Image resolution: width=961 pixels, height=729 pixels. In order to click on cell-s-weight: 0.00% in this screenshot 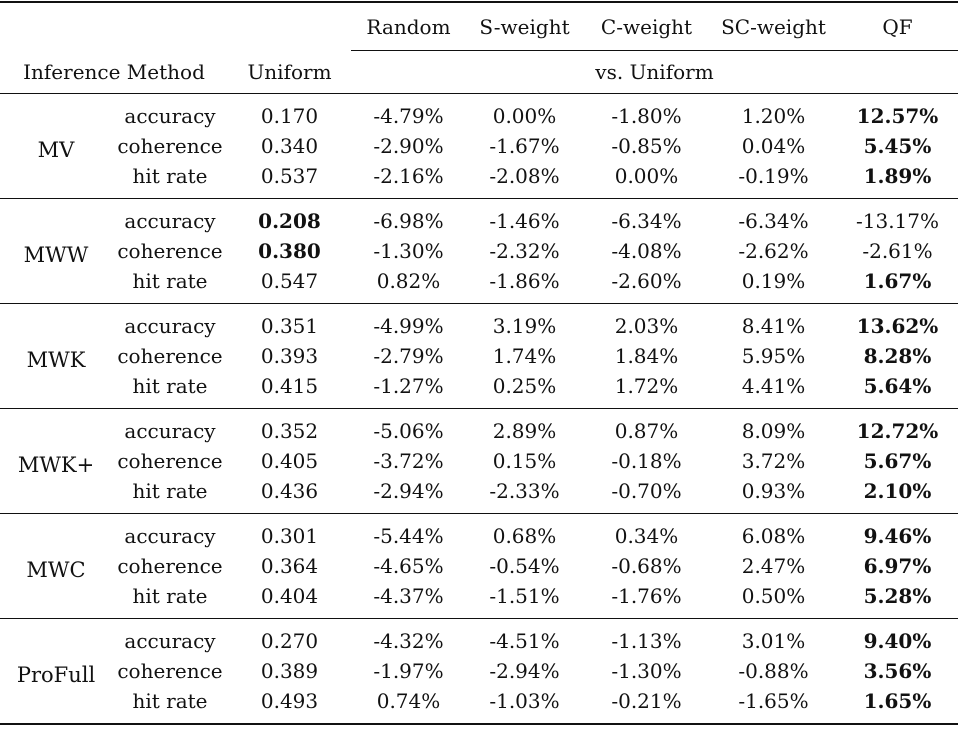, I will do `click(524, 112)`.